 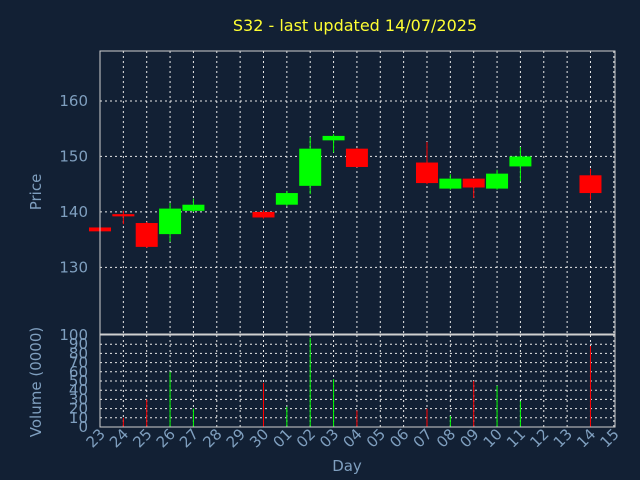 What do you see at coordinates (493, 438) in the screenshot?
I see `day-x-tick-label: 10` at bounding box center [493, 438].